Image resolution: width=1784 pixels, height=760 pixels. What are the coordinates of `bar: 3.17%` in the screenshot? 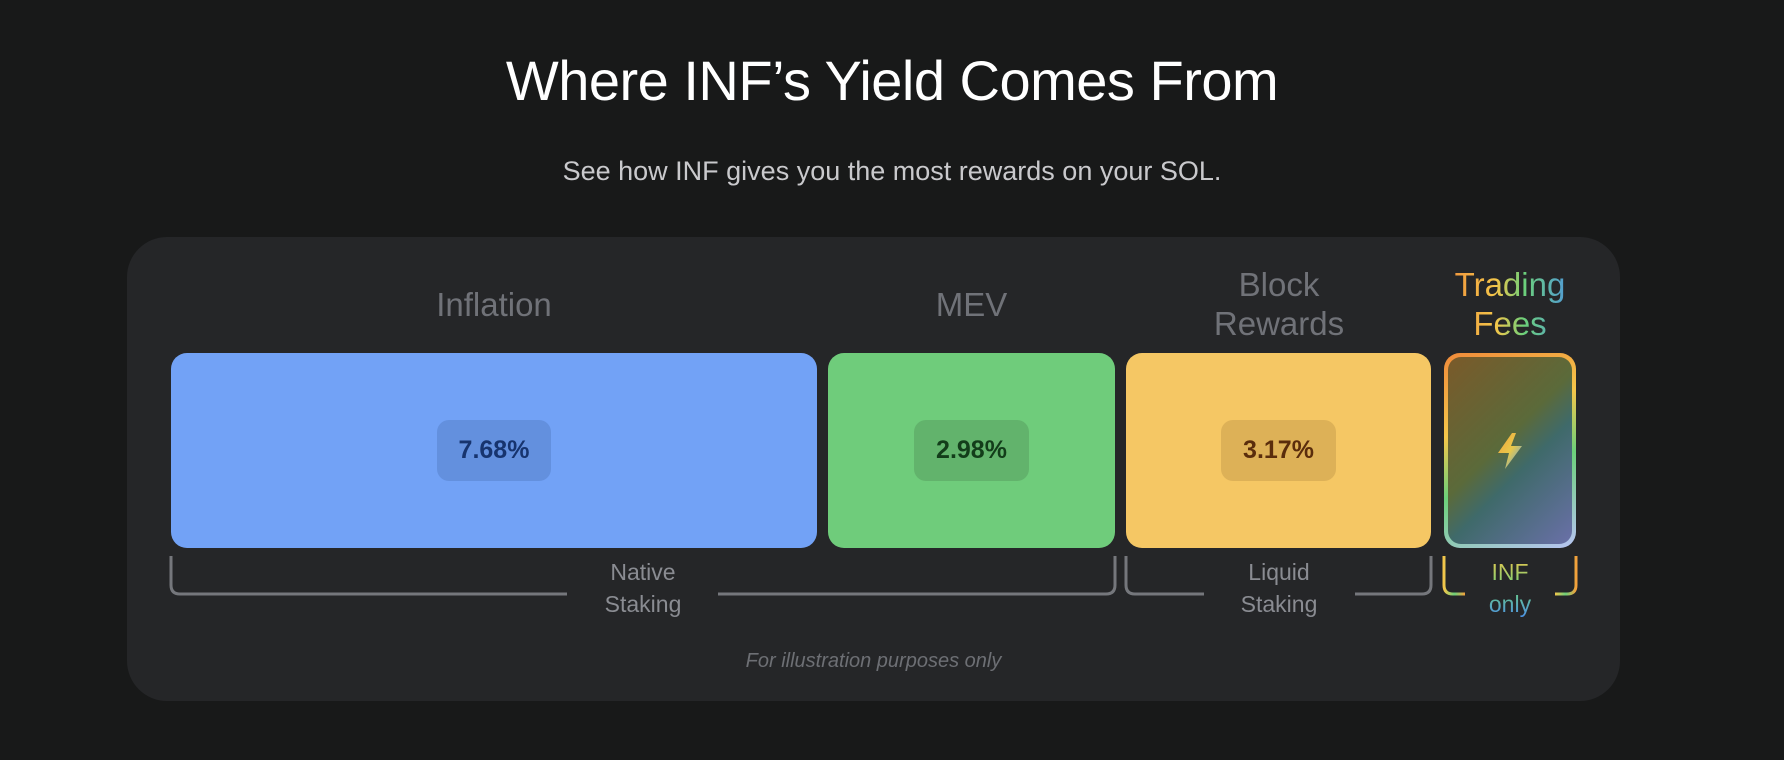 It's located at (1278, 450).